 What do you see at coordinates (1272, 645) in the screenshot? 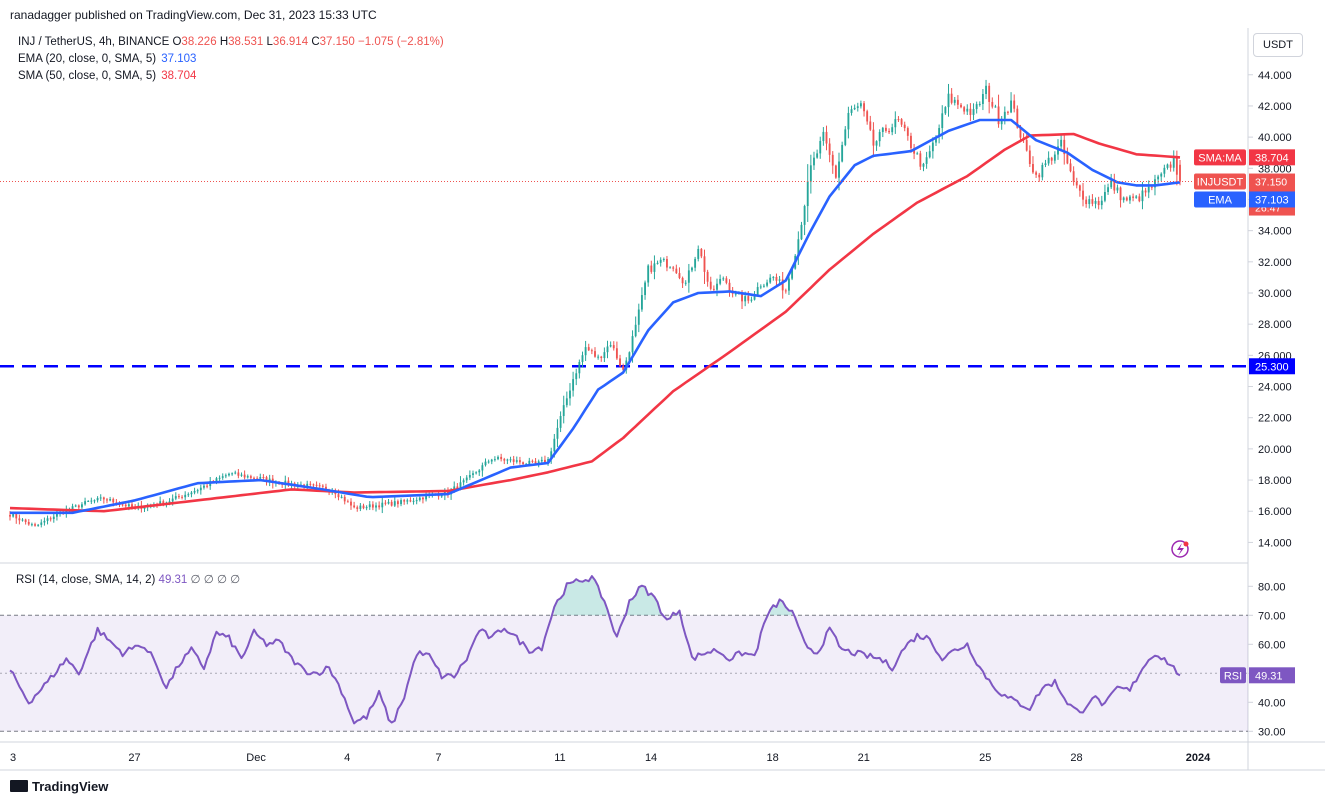
I see `rsi-tick-label: 60.00` at bounding box center [1272, 645].